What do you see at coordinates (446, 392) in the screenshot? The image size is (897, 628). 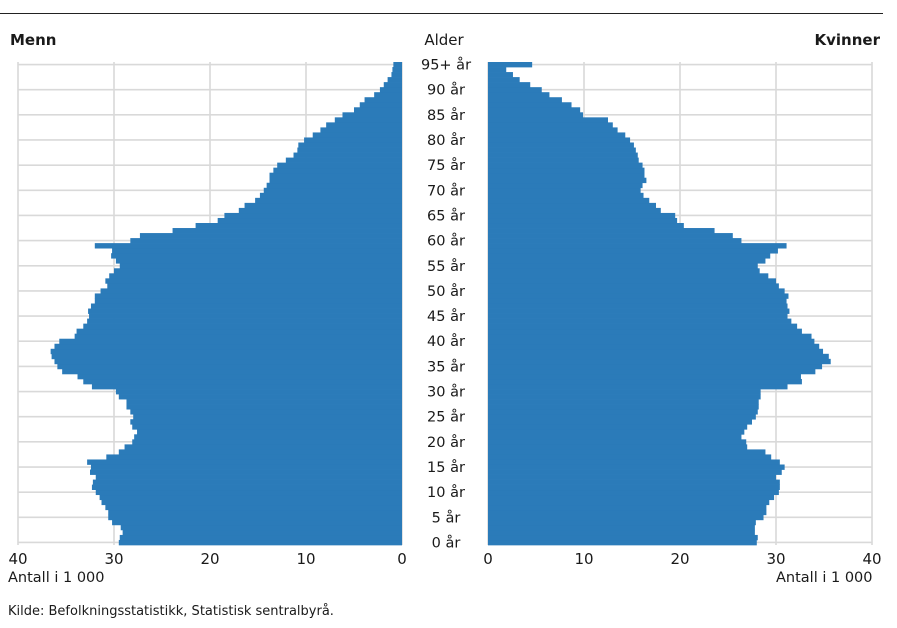 I see `age-tick-label: 30 år` at bounding box center [446, 392].